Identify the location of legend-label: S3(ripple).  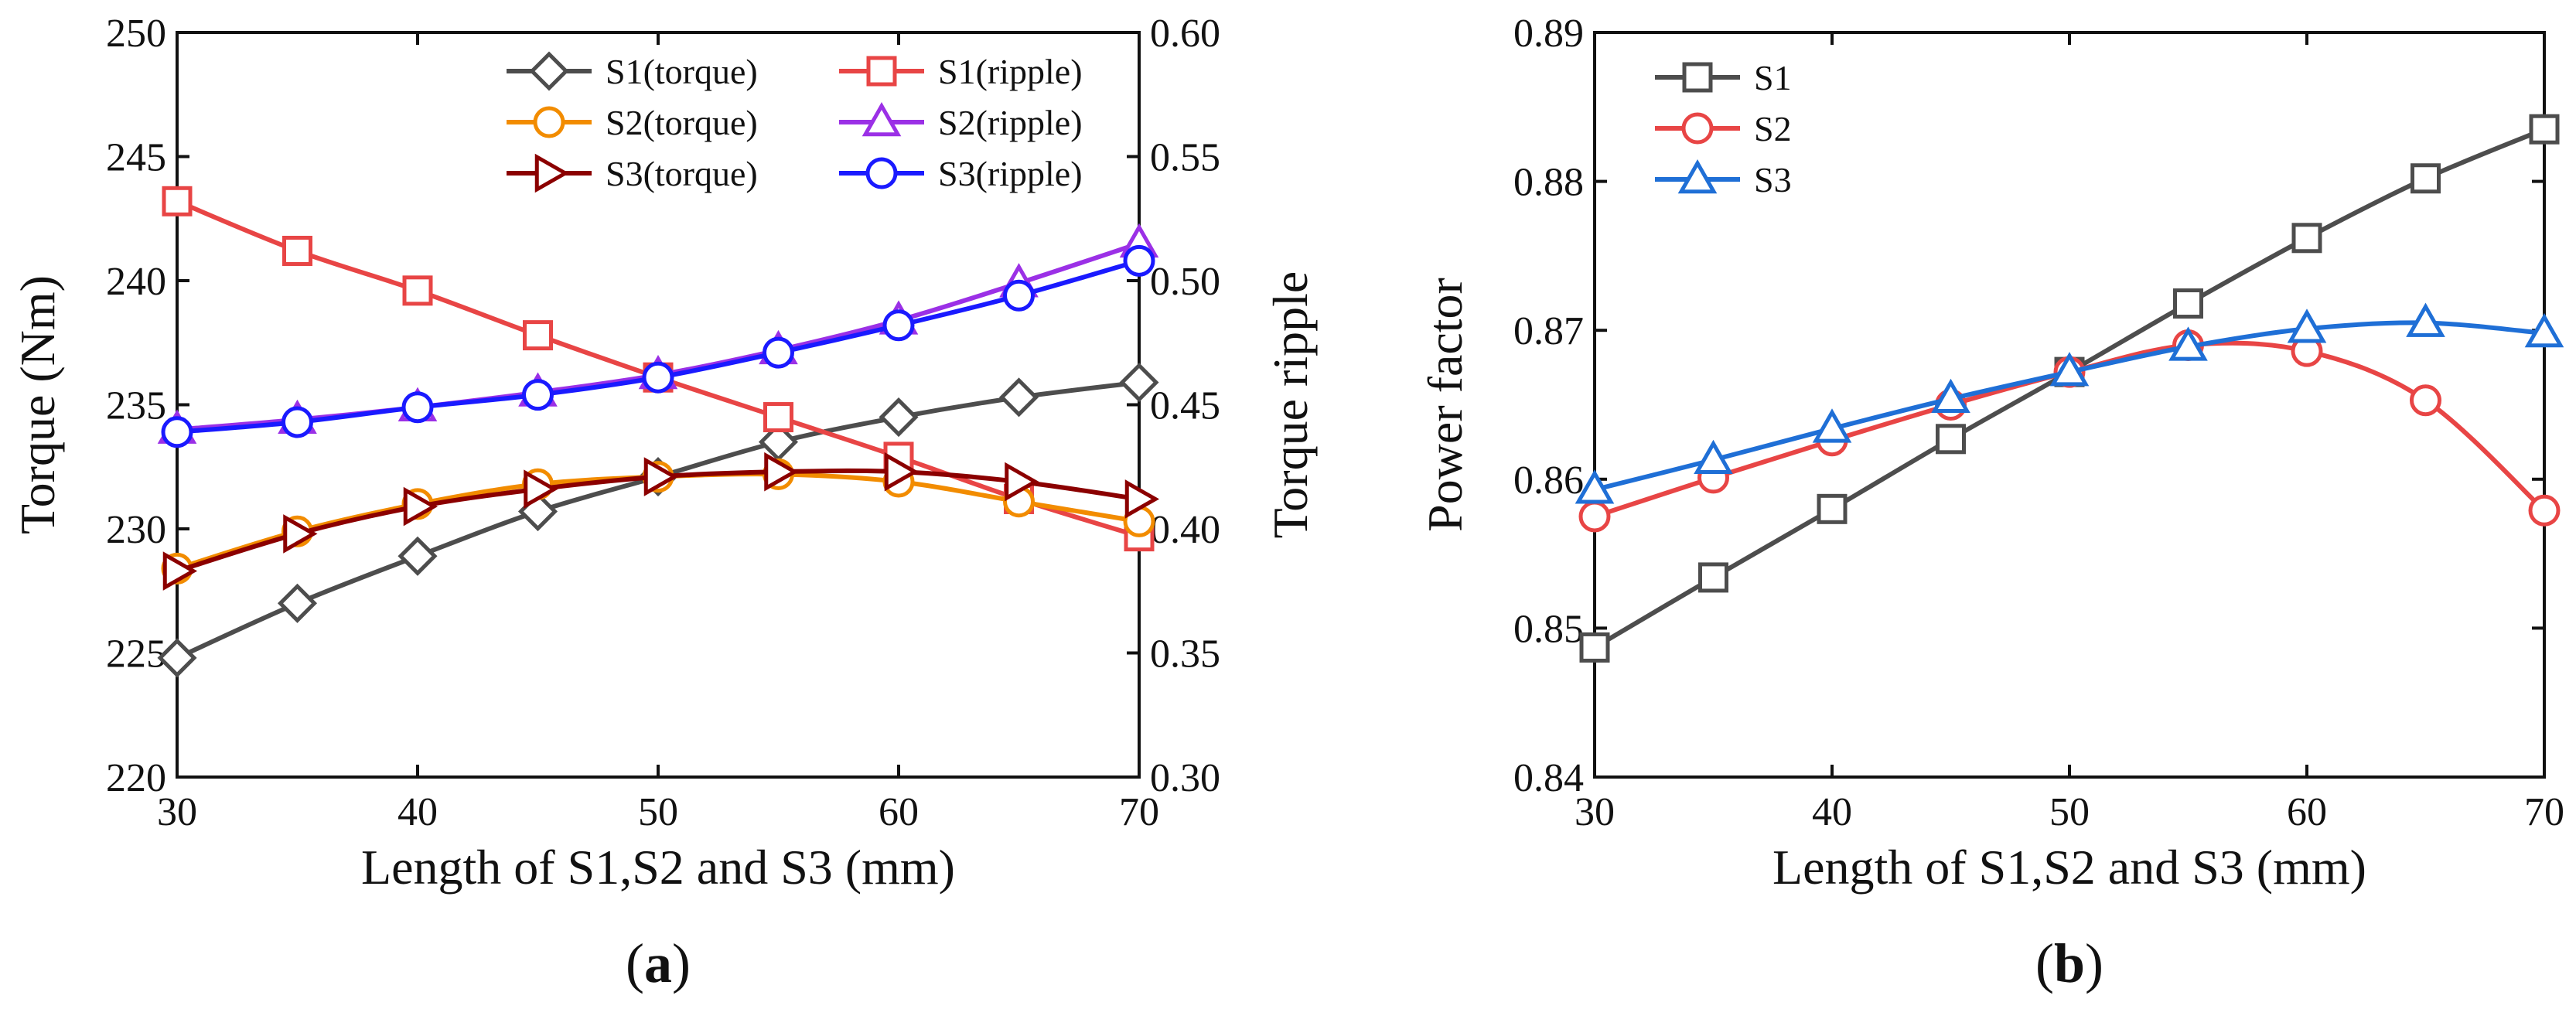
(1011, 173).